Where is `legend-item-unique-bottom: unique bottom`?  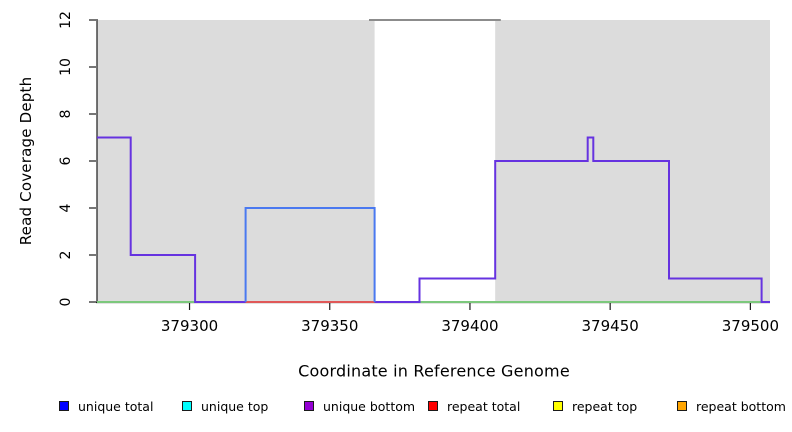 legend-item-unique-bottom: unique bottom is located at coordinates (359, 406).